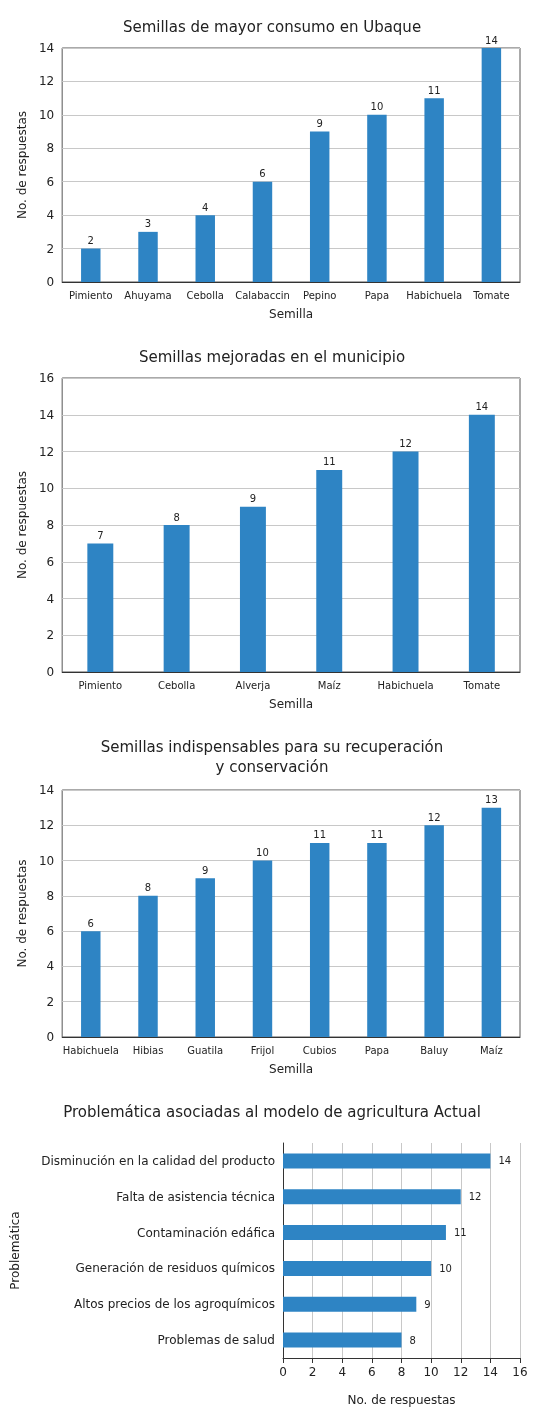 This screenshot has width=544, height=1418. What do you see at coordinates (377, 1050) in the screenshot?
I see `x-tick-label: Papa` at bounding box center [377, 1050].